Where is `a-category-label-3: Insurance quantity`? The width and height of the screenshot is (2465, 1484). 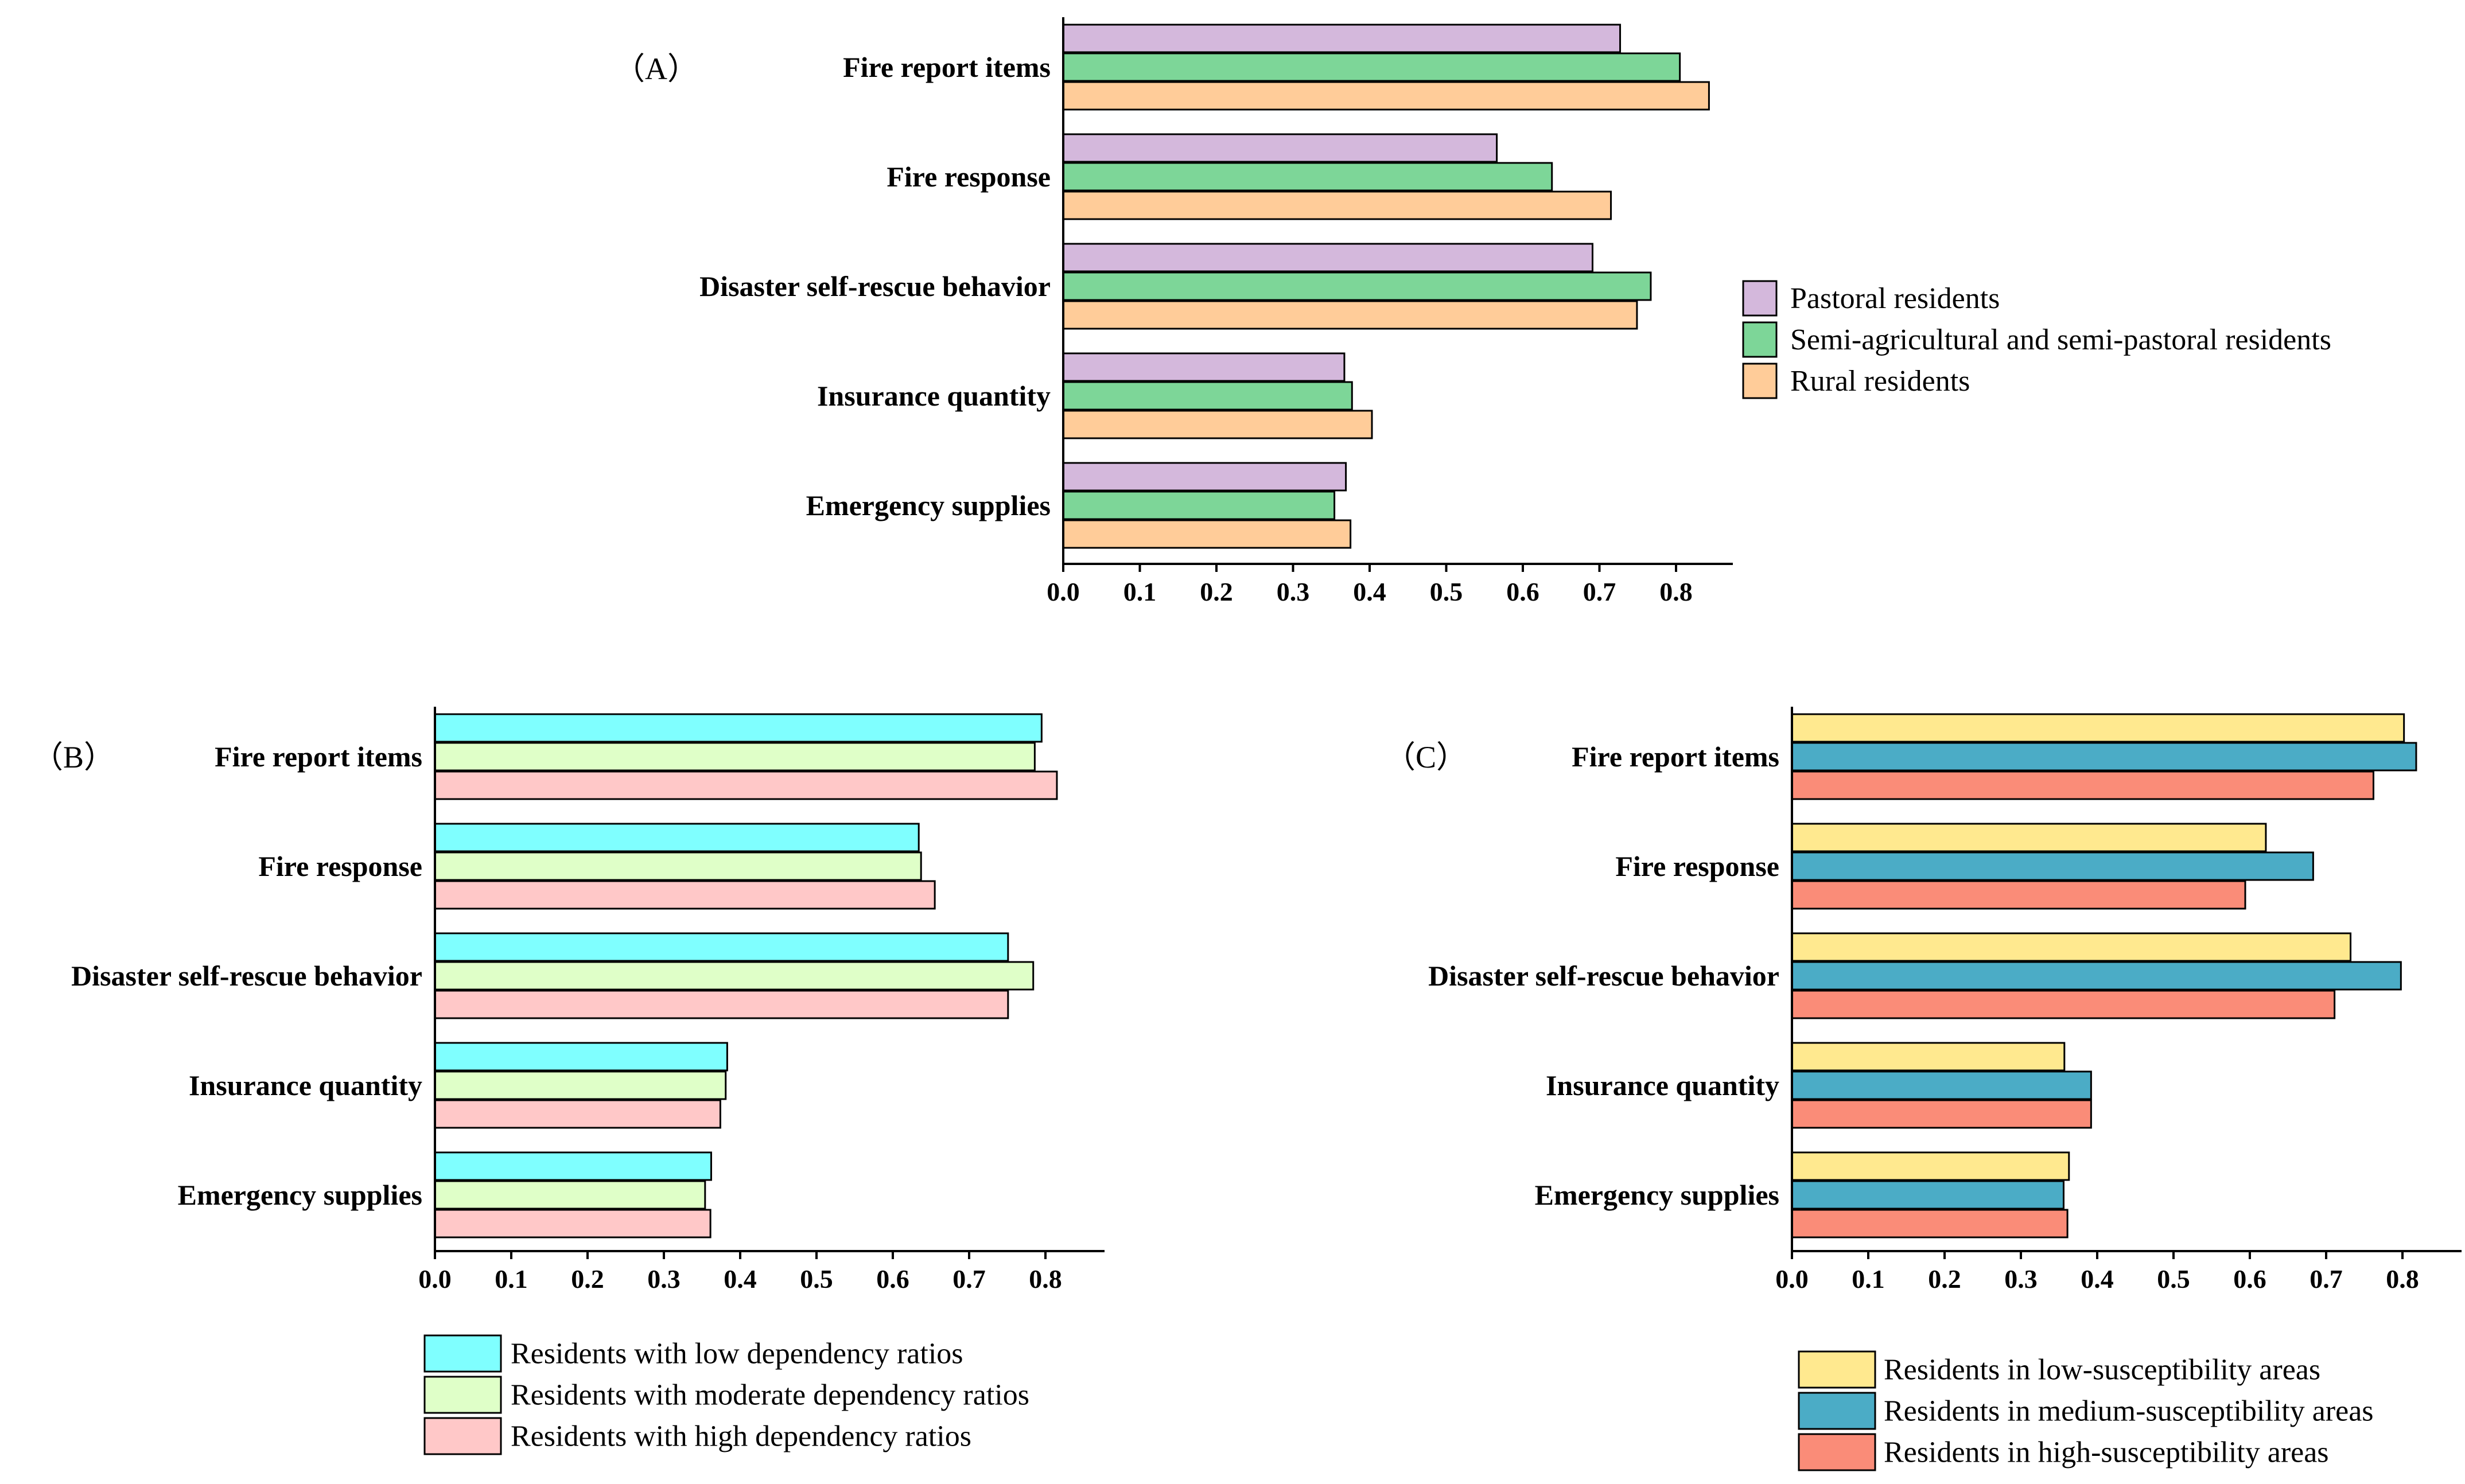 a-category-label-3: Insurance quantity is located at coordinates (934, 396).